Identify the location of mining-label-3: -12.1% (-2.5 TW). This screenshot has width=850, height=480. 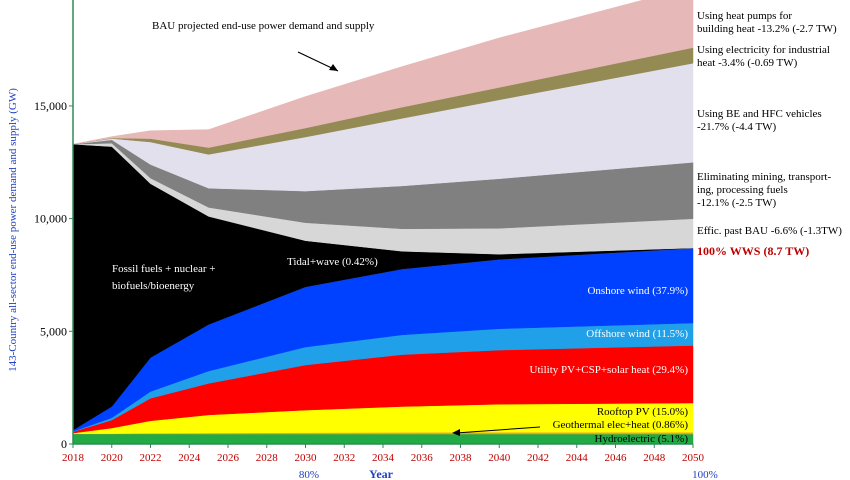
(737, 203).